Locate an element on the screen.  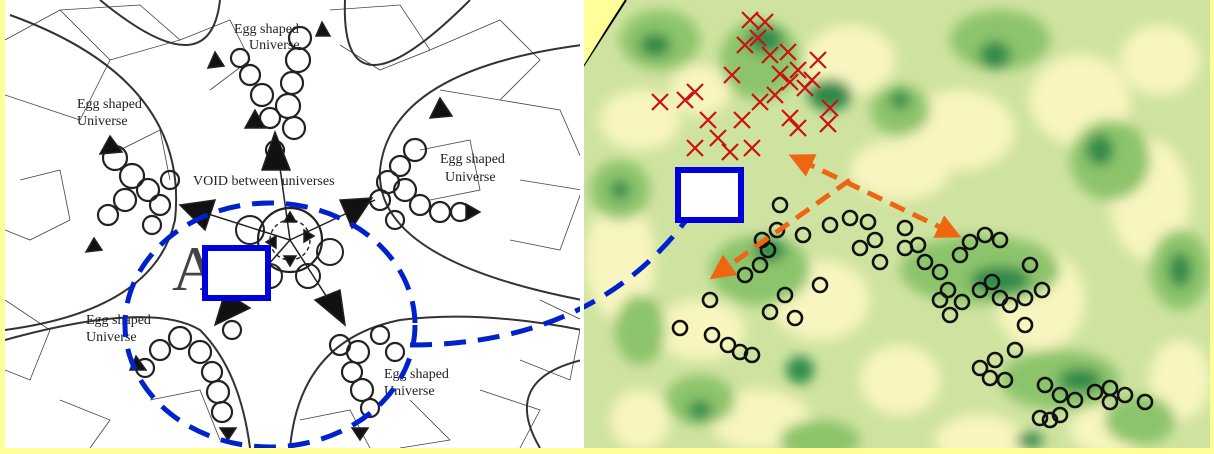
egg-label-right-line1: Egg shaped is located at coordinates (472, 159).